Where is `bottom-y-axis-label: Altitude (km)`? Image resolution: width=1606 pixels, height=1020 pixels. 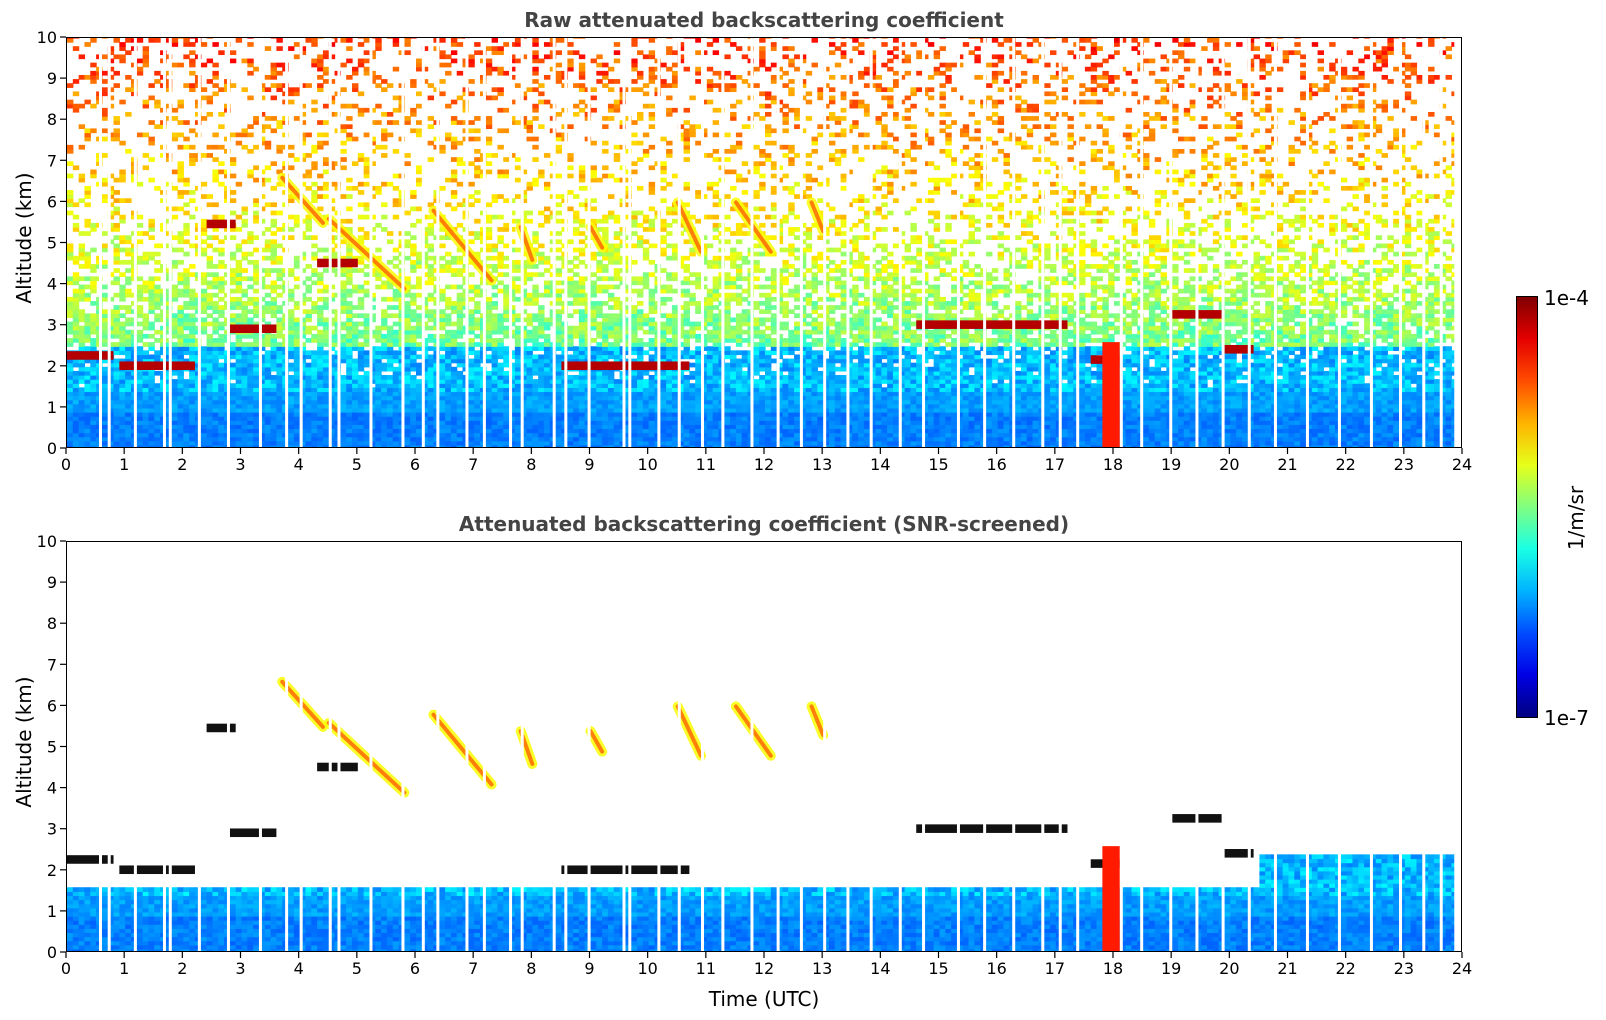 bottom-y-axis-label: Altitude (km) is located at coordinates (24, 742).